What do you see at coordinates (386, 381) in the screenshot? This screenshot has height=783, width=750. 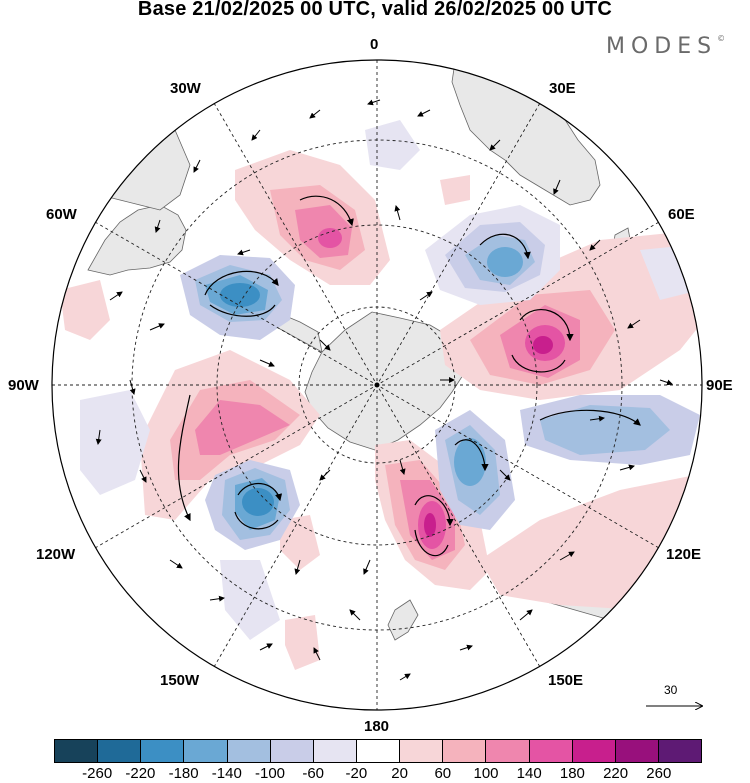 I see `land-antarctica` at bounding box center [386, 381].